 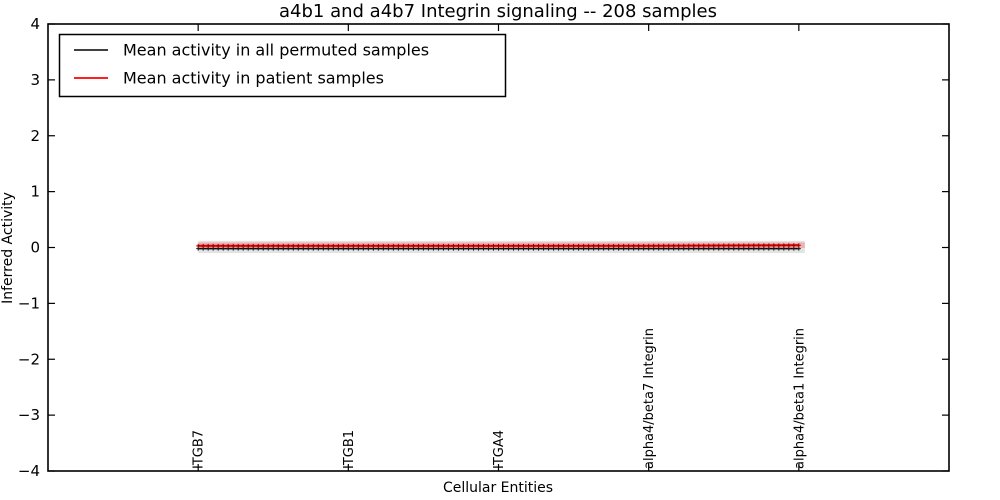 What do you see at coordinates (498, 488) in the screenshot?
I see `x-axis-label: Cellular Entities` at bounding box center [498, 488].